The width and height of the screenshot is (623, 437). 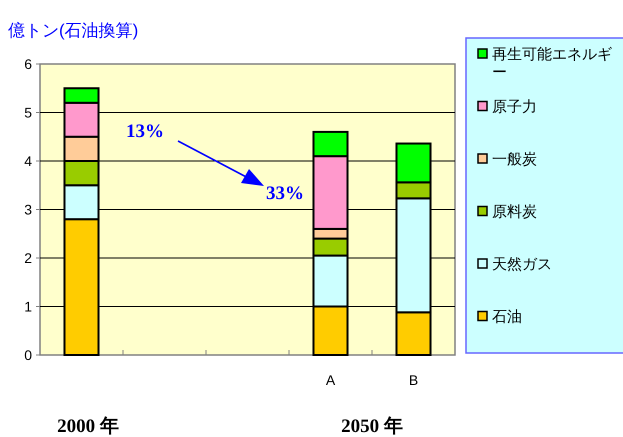 What do you see at coordinates (514, 159) in the screenshot?
I see `legend-label: 一般炭` at bounding box center [514, 159].